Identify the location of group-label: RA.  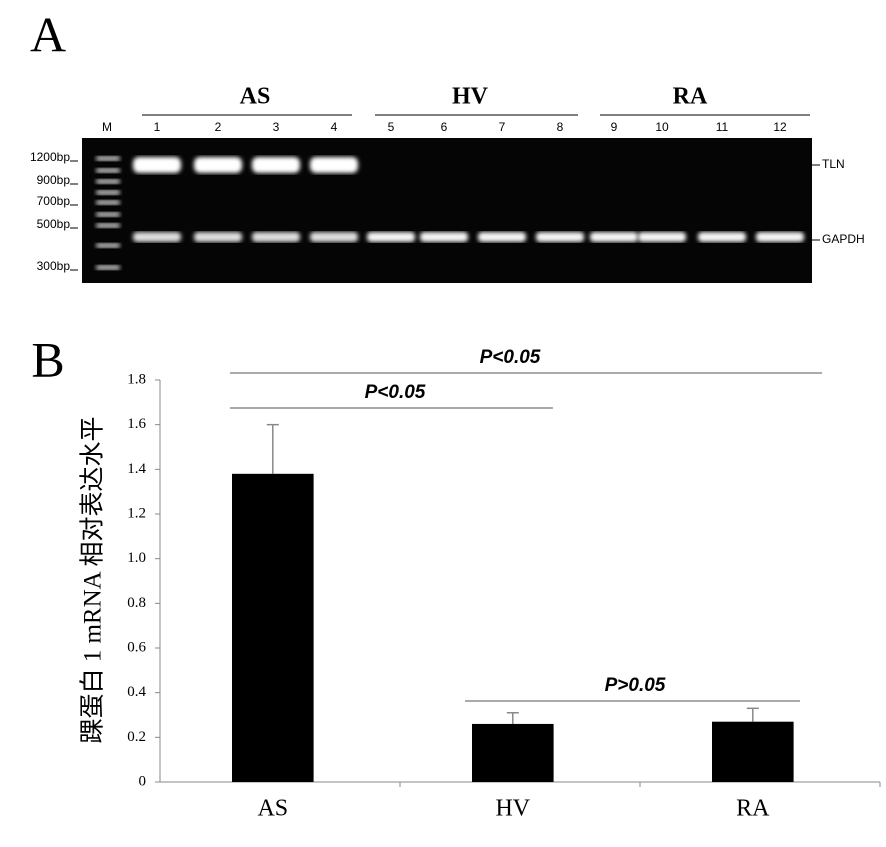
(690, 97).